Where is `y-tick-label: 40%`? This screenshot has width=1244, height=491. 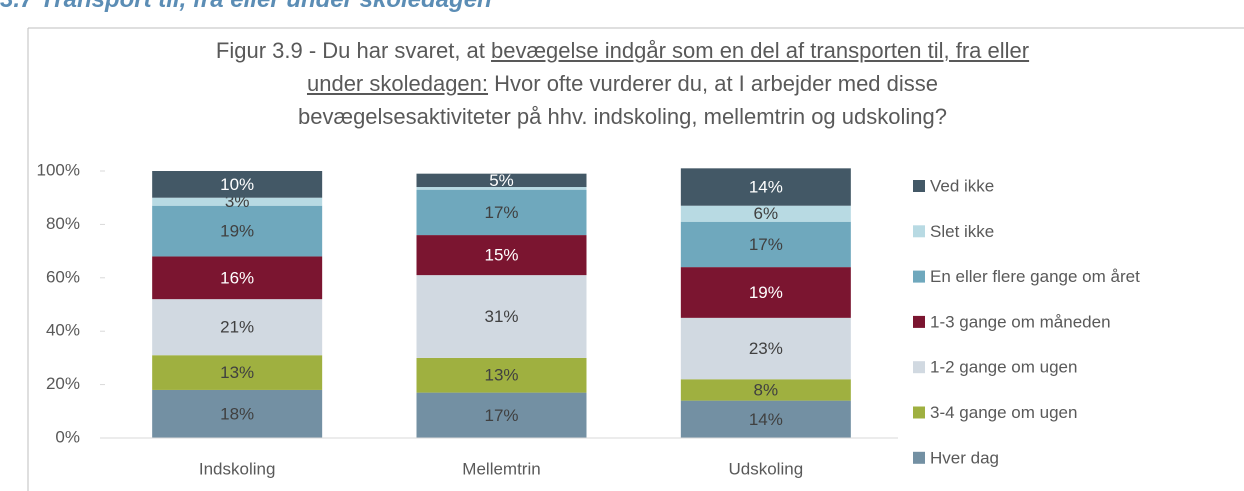 y-tick-label: 40% is located at coordinates (63, 330).